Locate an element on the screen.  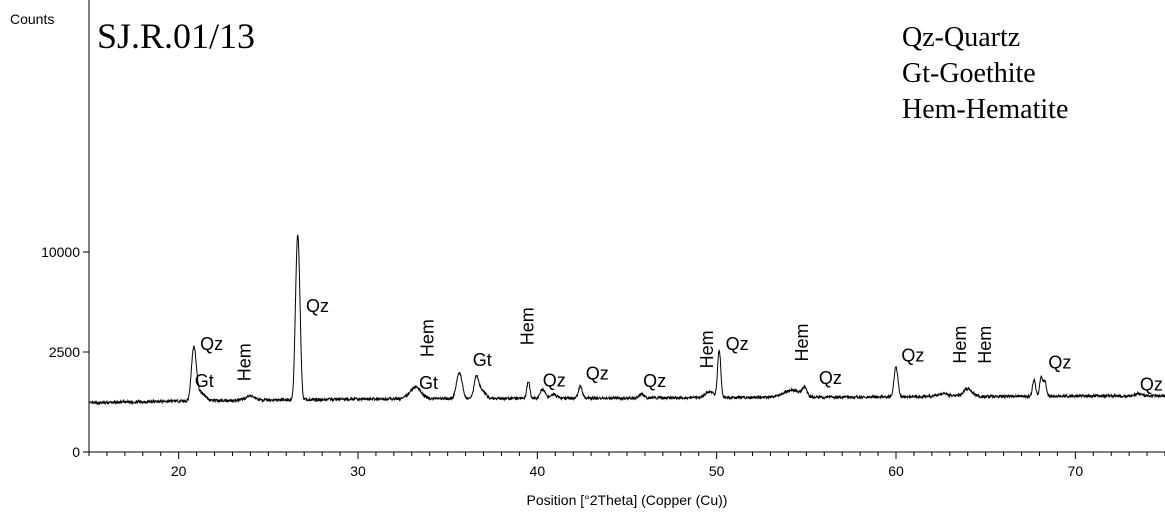
legend-entry-quartz: Qz-Quartz is located at coordinates (961, 37).